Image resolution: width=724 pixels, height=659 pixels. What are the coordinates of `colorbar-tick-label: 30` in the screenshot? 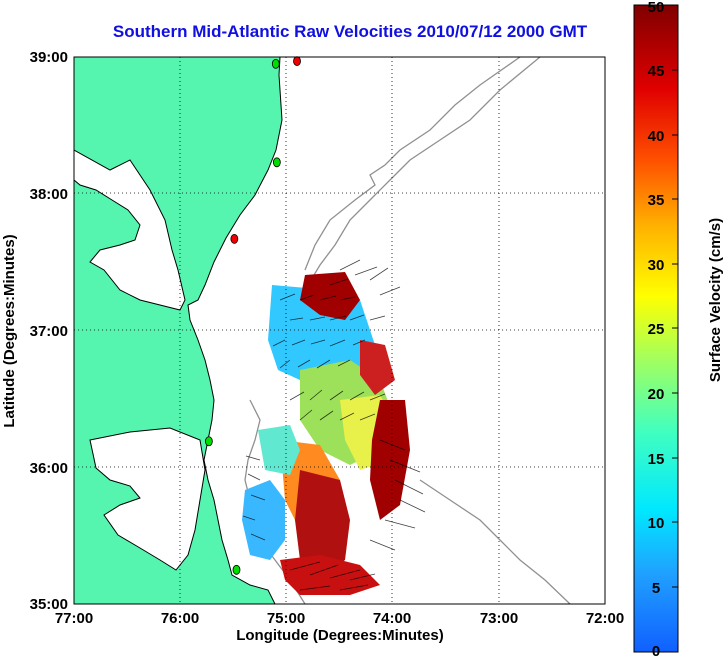 It's located at (656, 265).